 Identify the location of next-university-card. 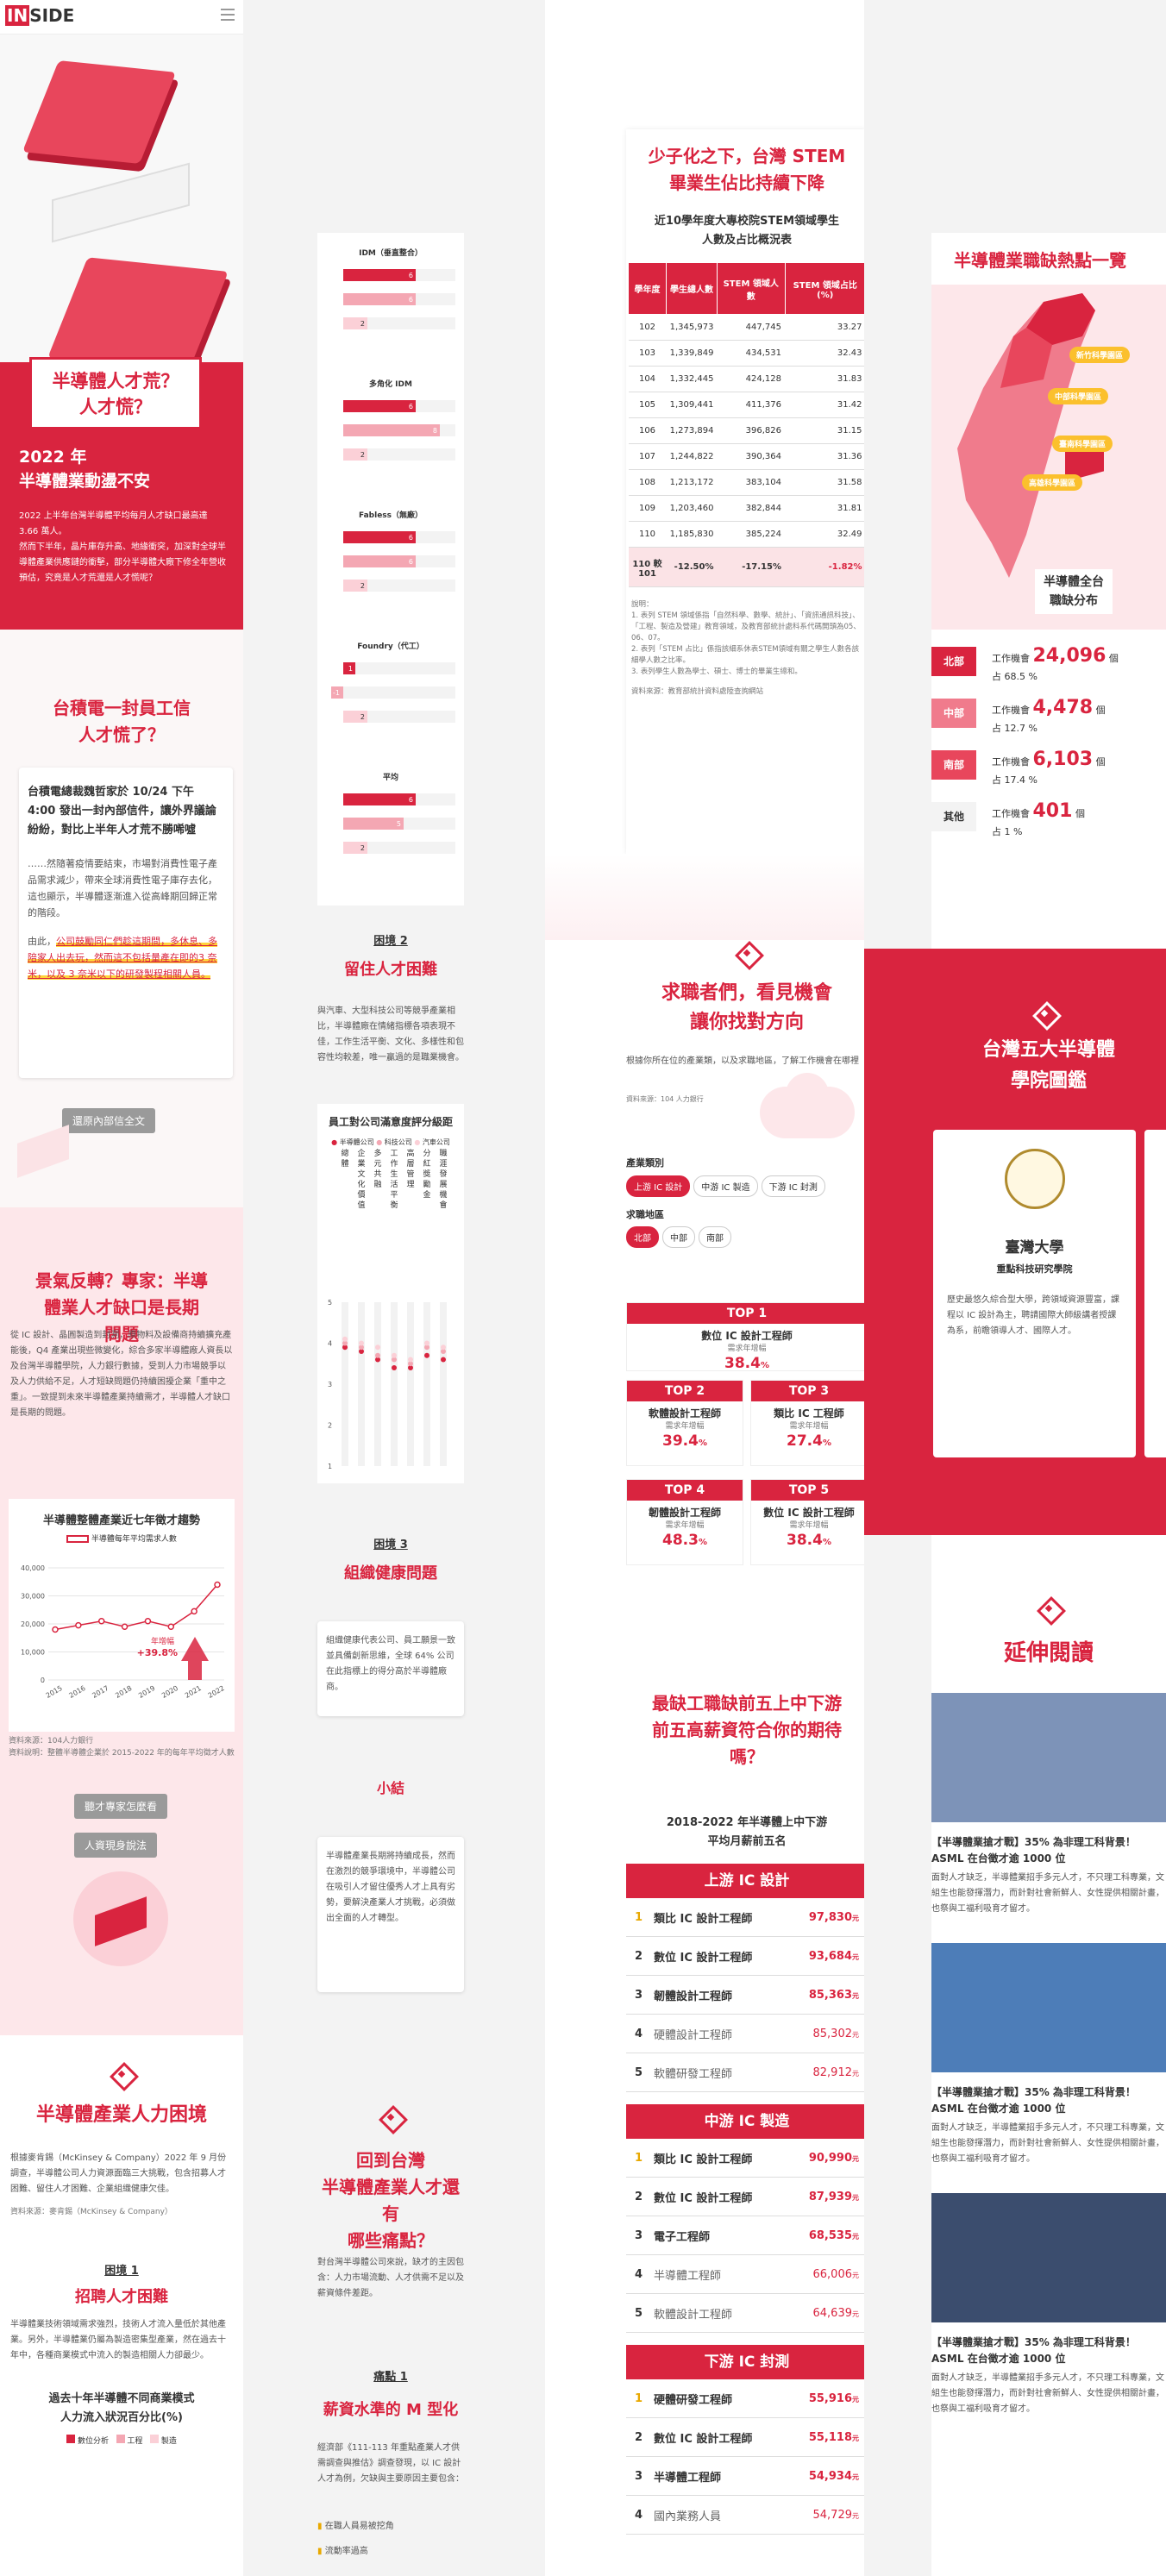
(1155, 1293).